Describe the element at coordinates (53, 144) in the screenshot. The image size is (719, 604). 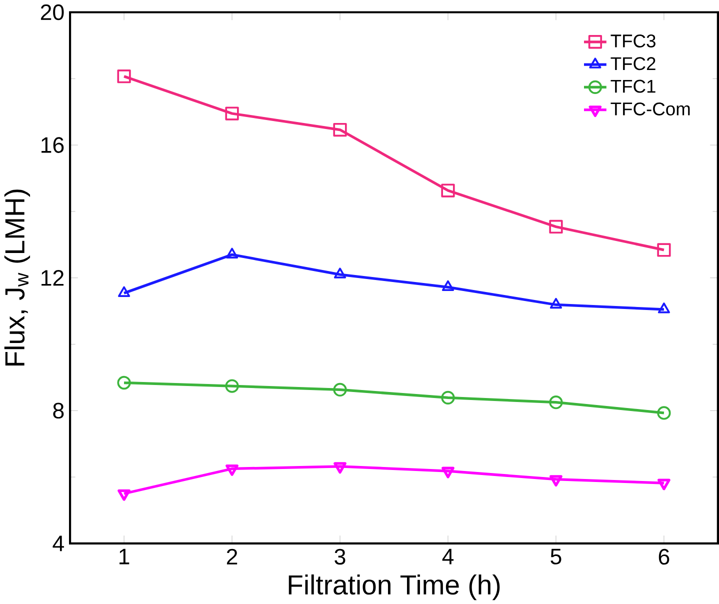
I see `y-tick-label: 16` at that location.